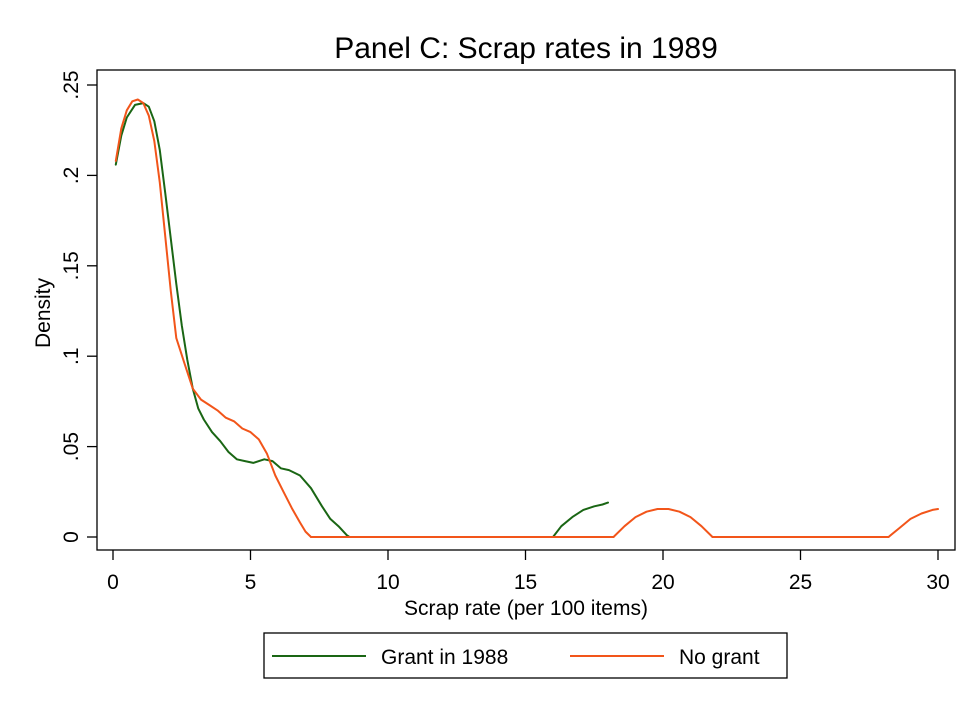 The width and height of the screenshot is (980, 718). What do you see at coordinates (71, 537) in the screenshot?
I see `y-tick-label: 0` at bounding box center [71, 537].